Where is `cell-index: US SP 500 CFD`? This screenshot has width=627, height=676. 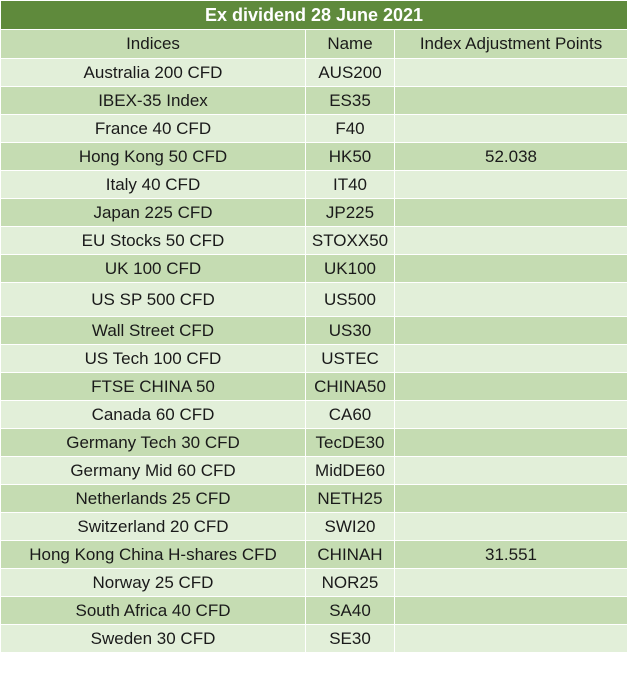
cell-index: US SP 500 CFD is located at coordinates (153, 299).